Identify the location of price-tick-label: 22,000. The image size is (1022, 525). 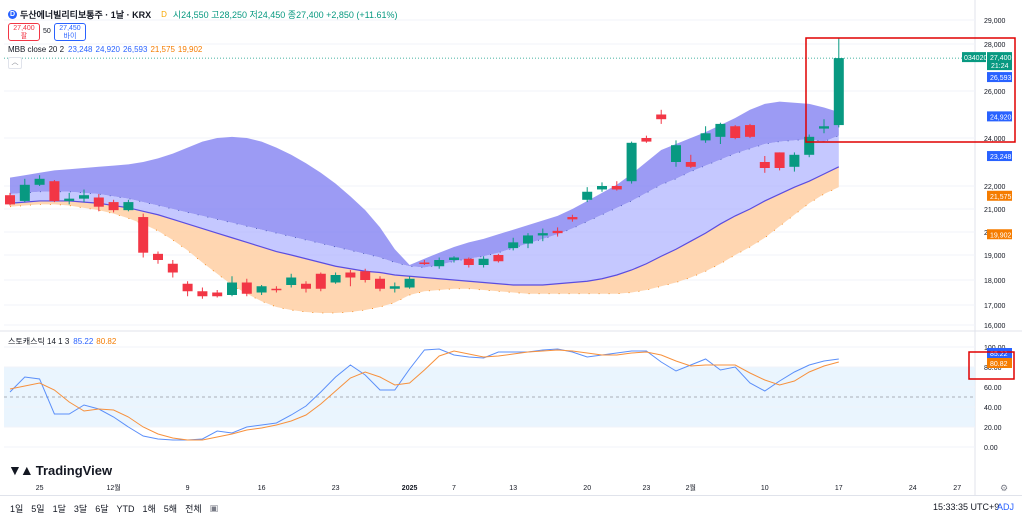
(995, 187).